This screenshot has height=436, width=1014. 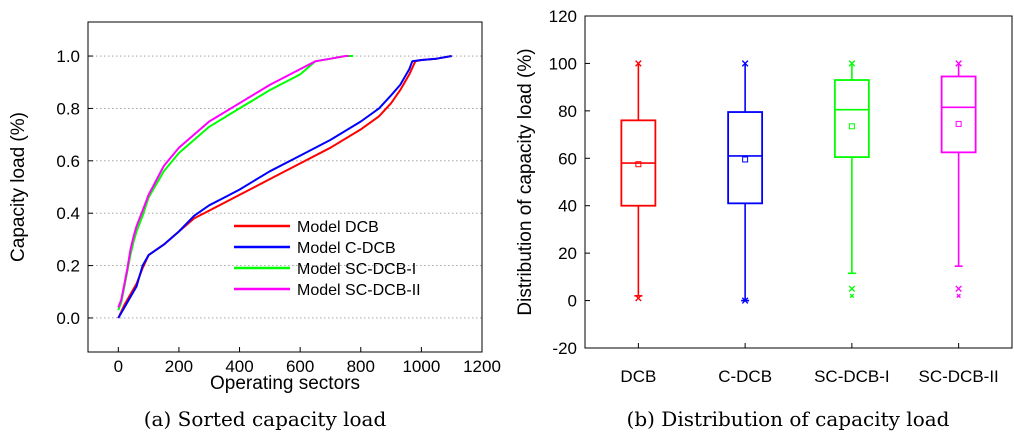 What do you see at coordinates (68, 56) in the screenshot?
I see `y-tick-label: 1.0` at bounding box center [68, 56].